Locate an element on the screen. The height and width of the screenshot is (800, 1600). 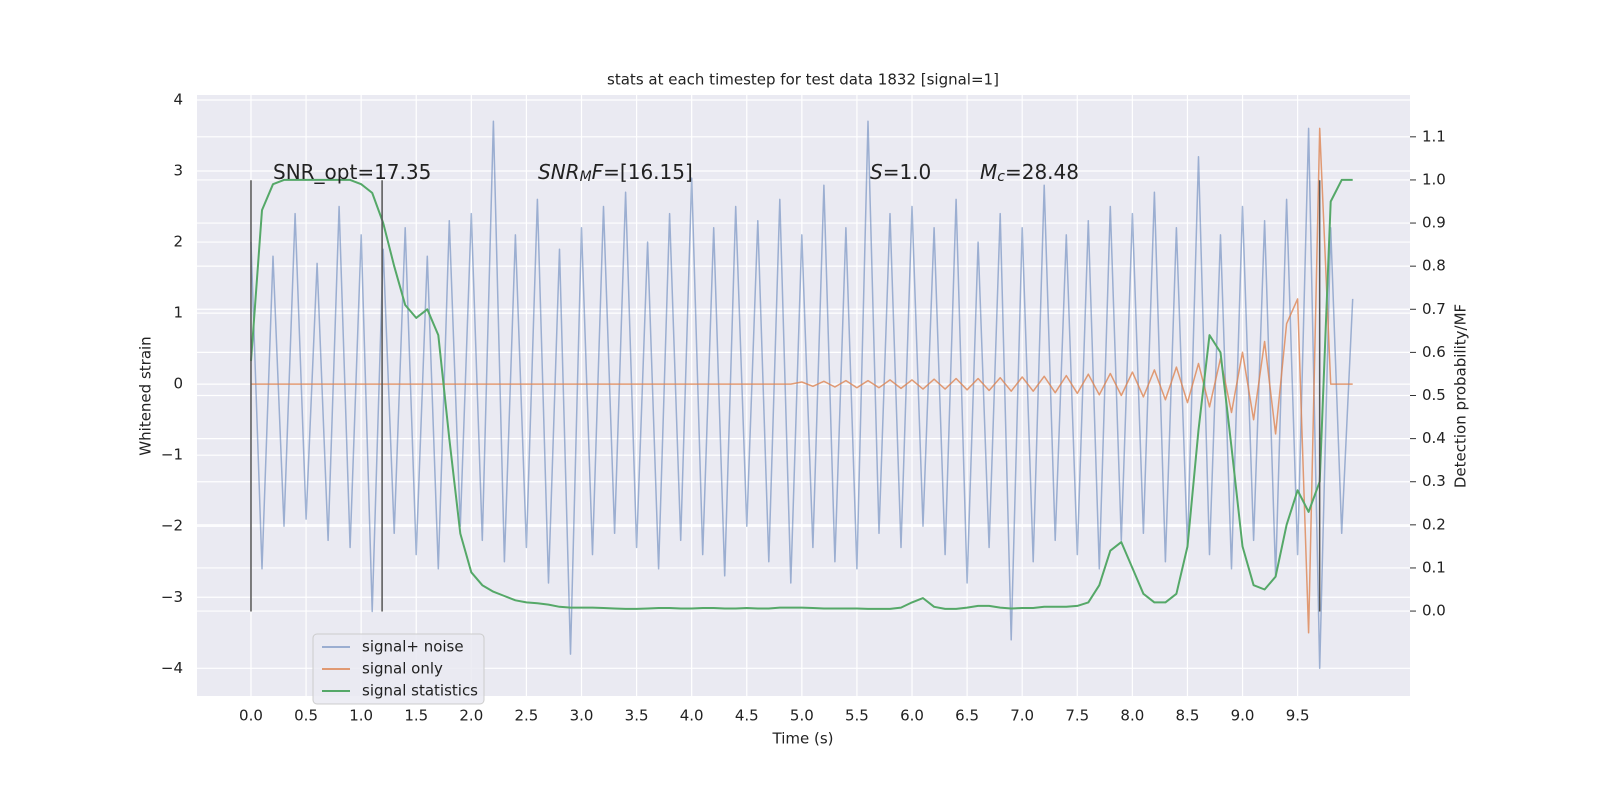
annotation-part: S is located at coordinates (876, 172).